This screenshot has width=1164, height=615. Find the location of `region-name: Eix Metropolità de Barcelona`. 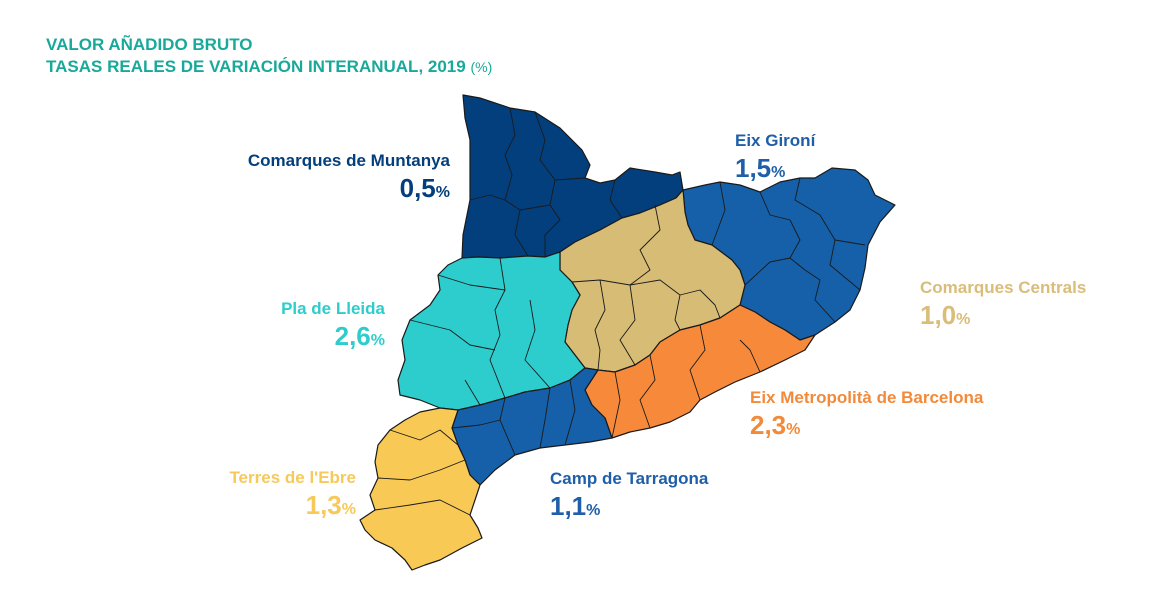

region-name: Eix Metropolità de Barcelona is located at coordinates (867, 397).